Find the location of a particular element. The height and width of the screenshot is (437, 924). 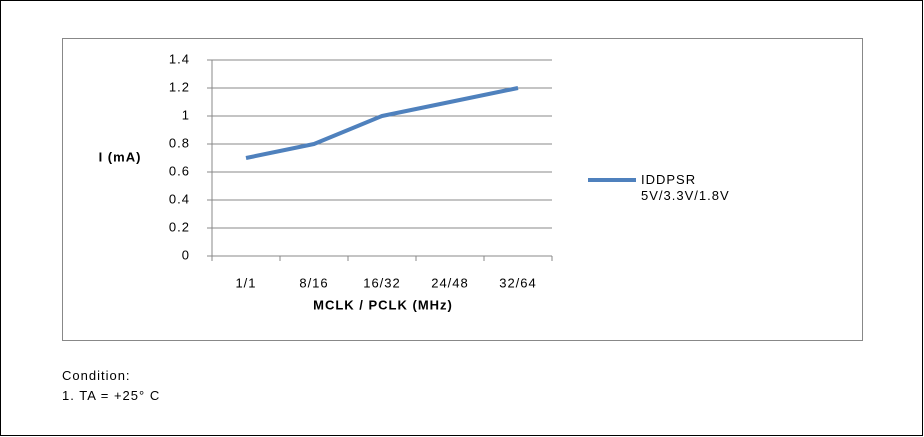

y-tick-label: 1 is located at coordinates (186, 114).